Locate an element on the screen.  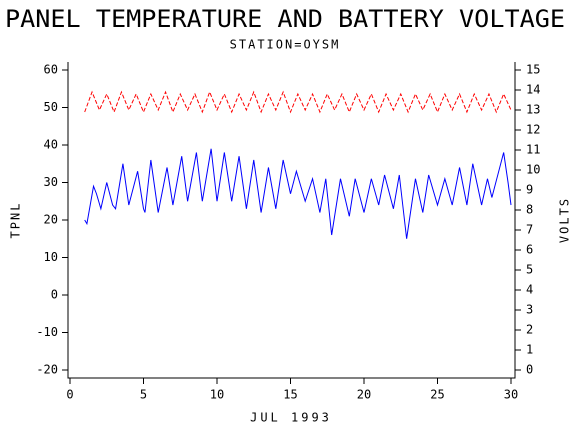
y-tick-label: 0 is located at coordinates (54, 295).